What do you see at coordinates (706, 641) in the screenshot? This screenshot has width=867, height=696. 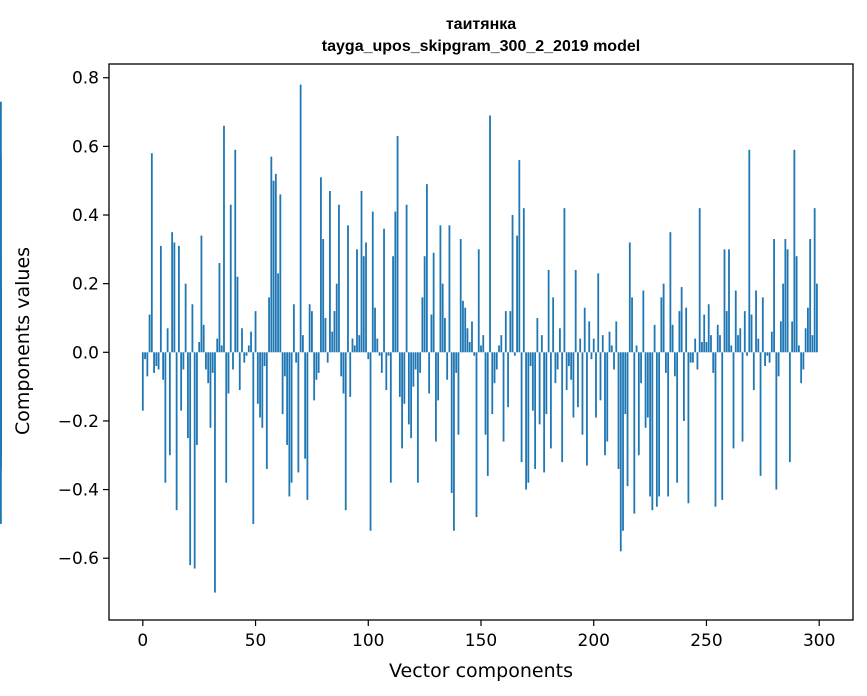 I see `x-tick-label: 250` at bounding box center [706, 641].